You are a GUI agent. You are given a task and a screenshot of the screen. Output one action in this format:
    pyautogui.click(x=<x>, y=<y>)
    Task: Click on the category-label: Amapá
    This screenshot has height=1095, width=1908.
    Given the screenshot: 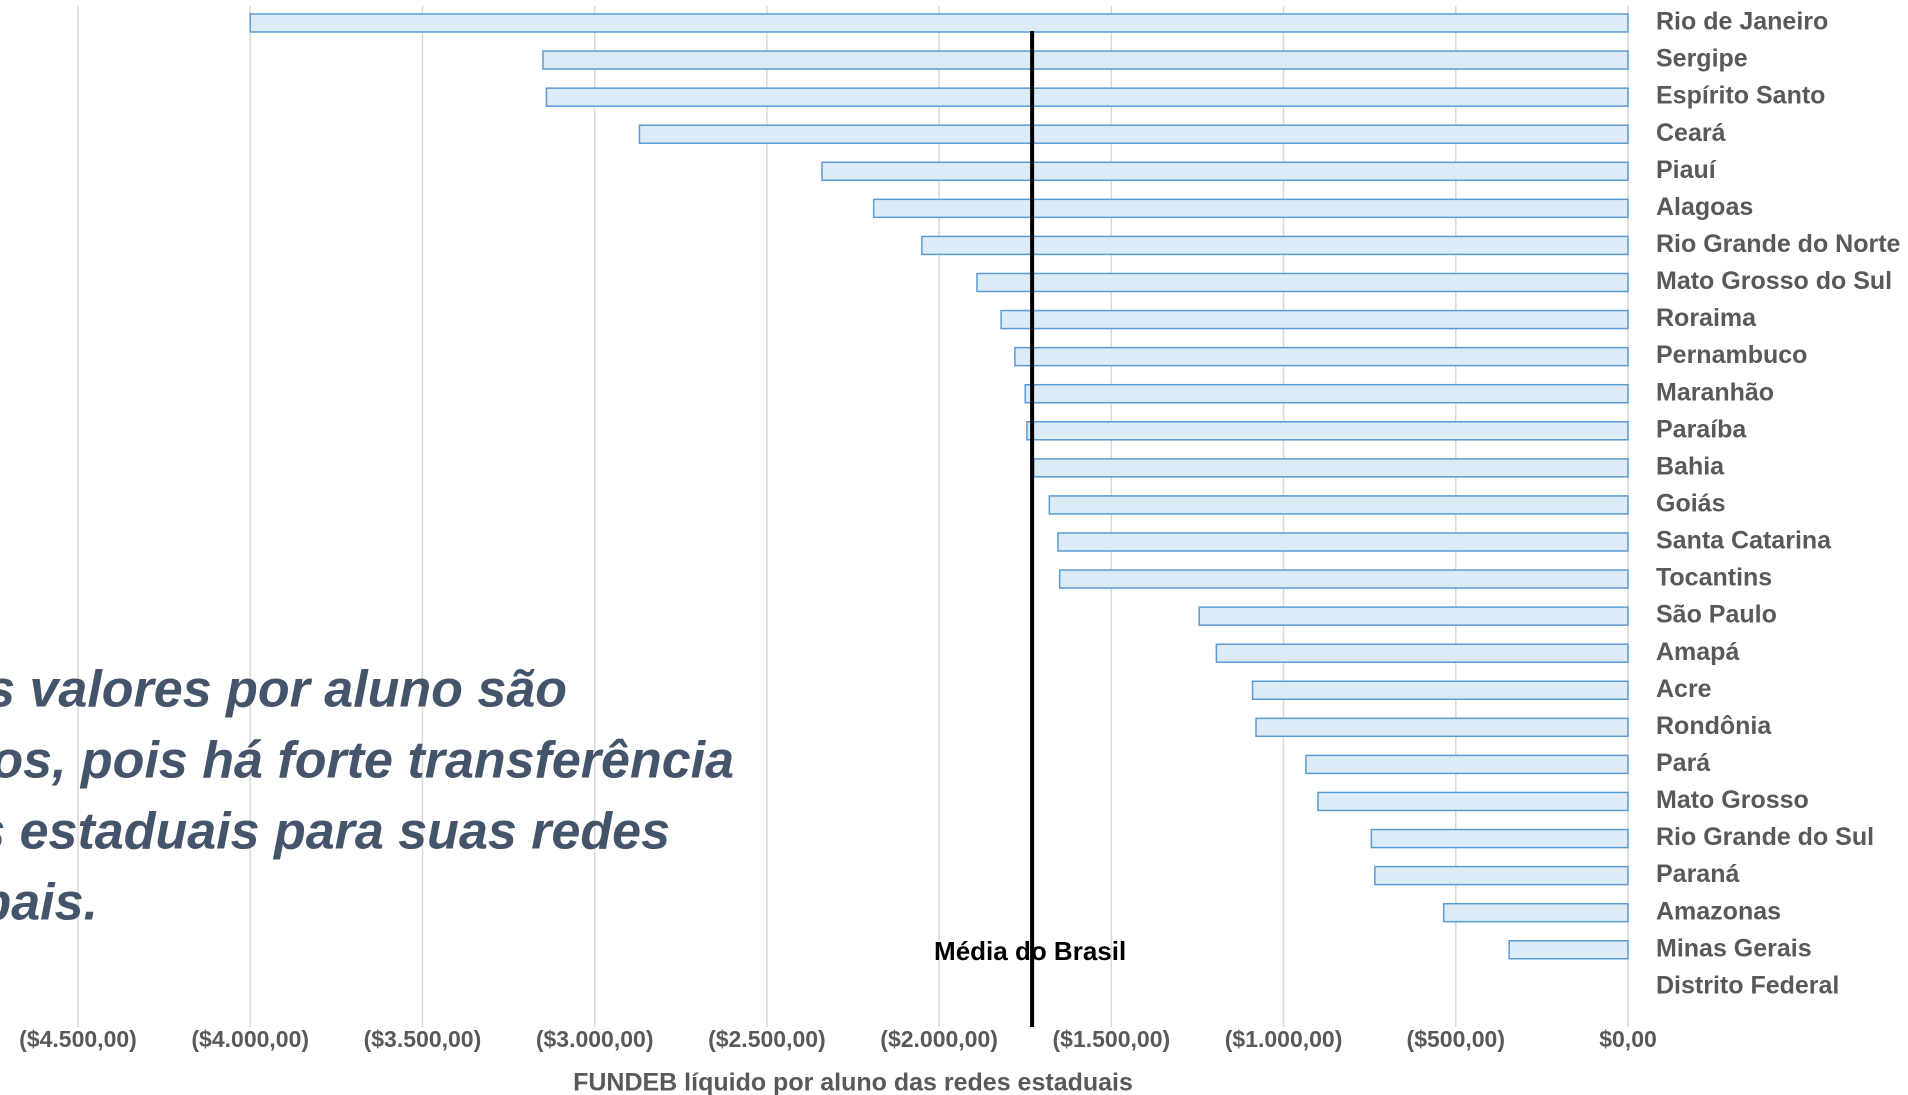 What is the action you would take?
    pyautogui.click(x=1697, y=652)
    